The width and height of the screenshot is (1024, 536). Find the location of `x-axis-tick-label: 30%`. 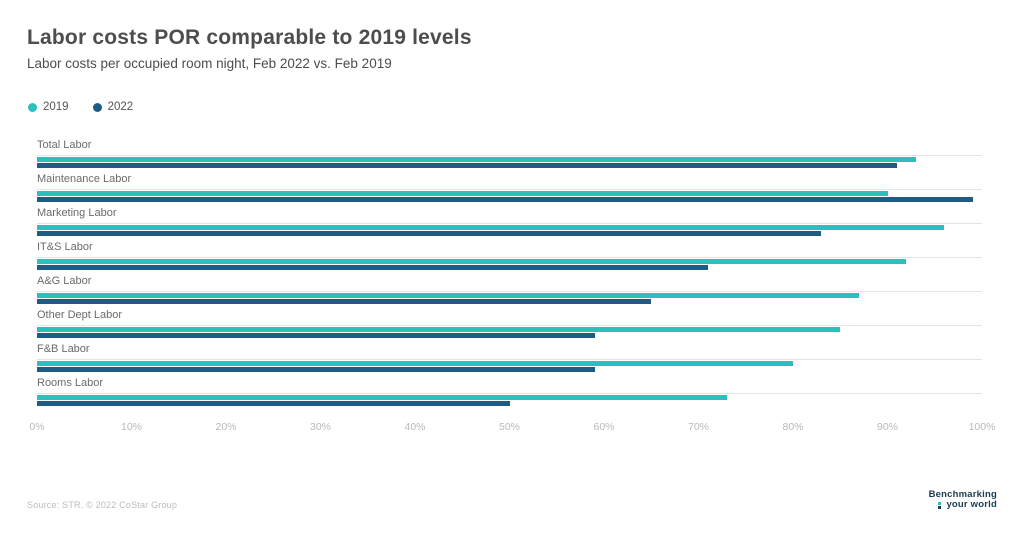

x-axis-tick-label: 30% is located at coordinates (320, 427).